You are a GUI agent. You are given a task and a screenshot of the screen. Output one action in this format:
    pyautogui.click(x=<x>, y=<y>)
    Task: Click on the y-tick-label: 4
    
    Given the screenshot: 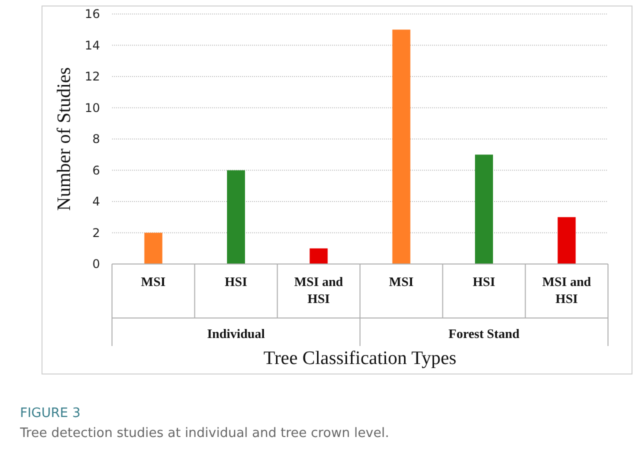 What is the action you would take?
    pyautogui.click(x=96, y=201)
    